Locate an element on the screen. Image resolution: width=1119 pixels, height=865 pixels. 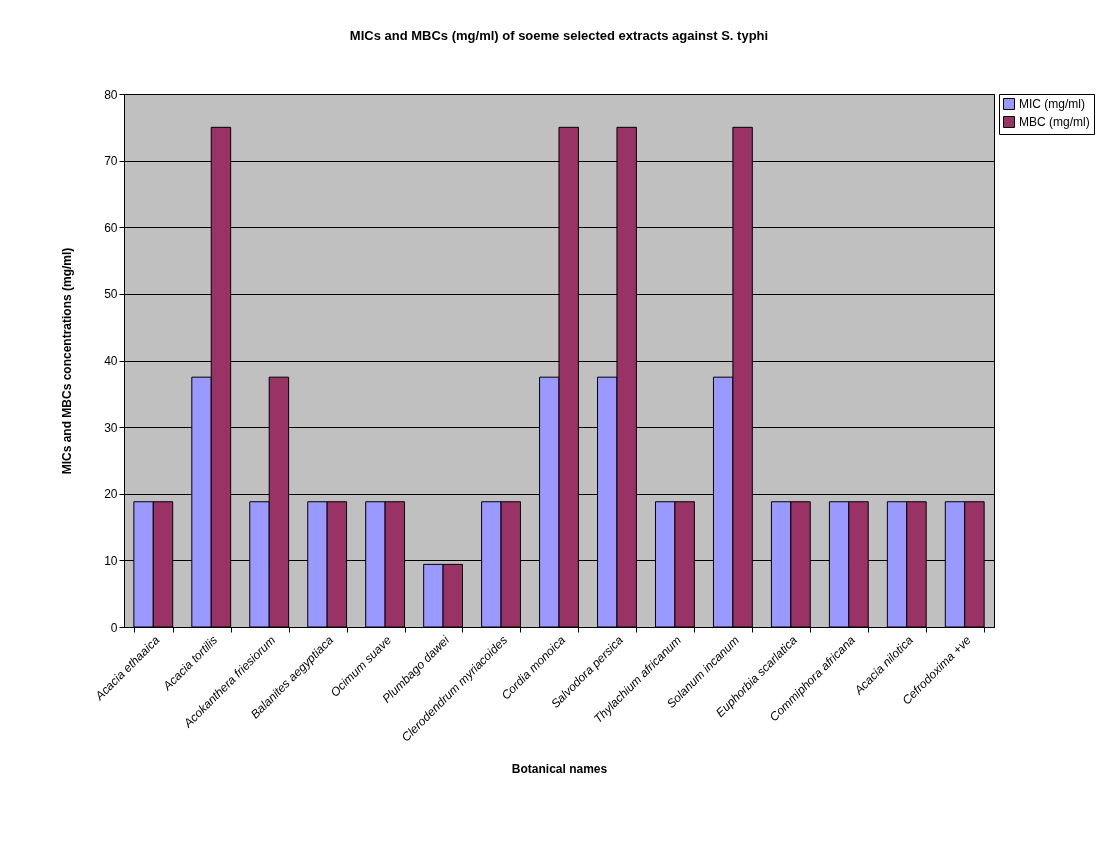
chart-title: MICs and MBCs (mg/ml) of soeme selected extracts against S. typhi is located at coordinates (559, 35).